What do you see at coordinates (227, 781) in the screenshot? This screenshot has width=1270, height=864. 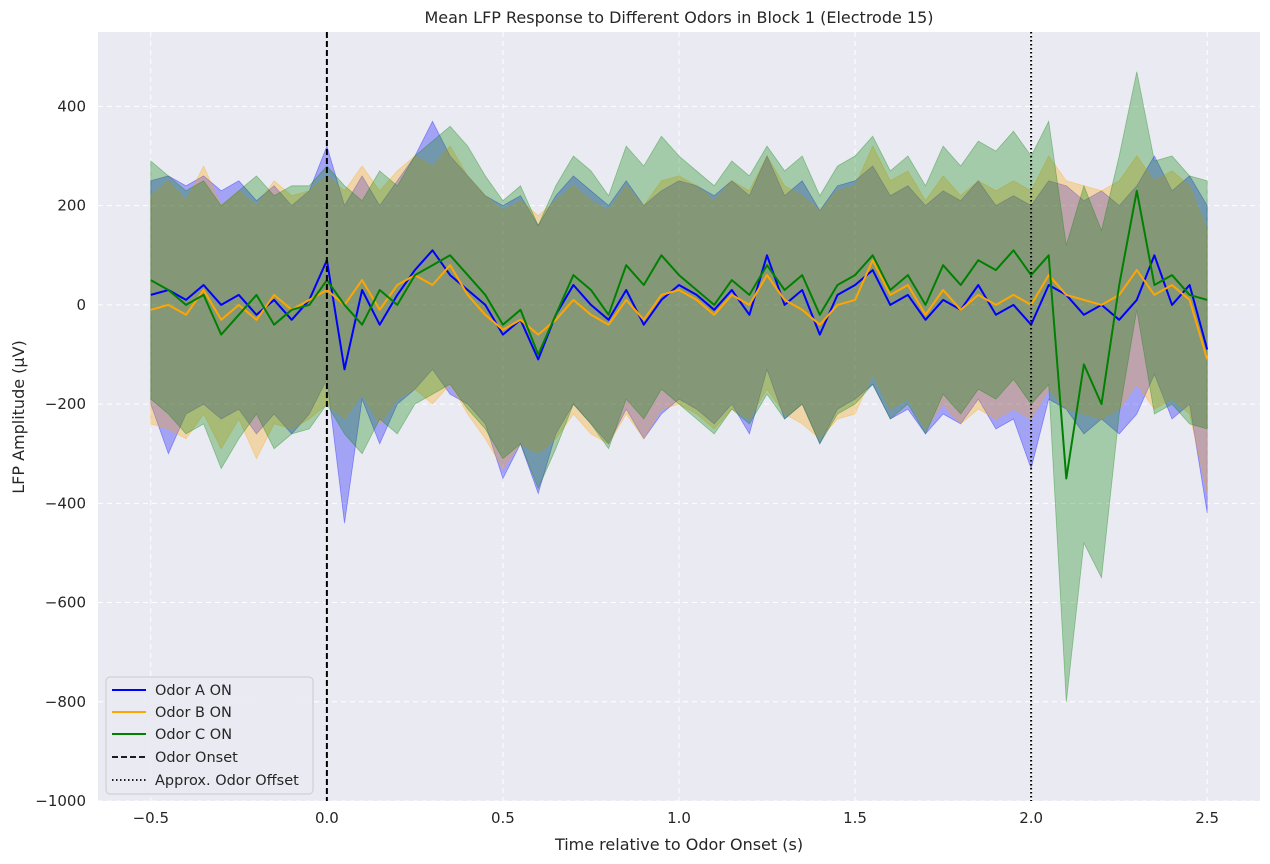 I see `legend-label-odor-offset: Approx. Odor Offset` at bounding box center [227, 781].